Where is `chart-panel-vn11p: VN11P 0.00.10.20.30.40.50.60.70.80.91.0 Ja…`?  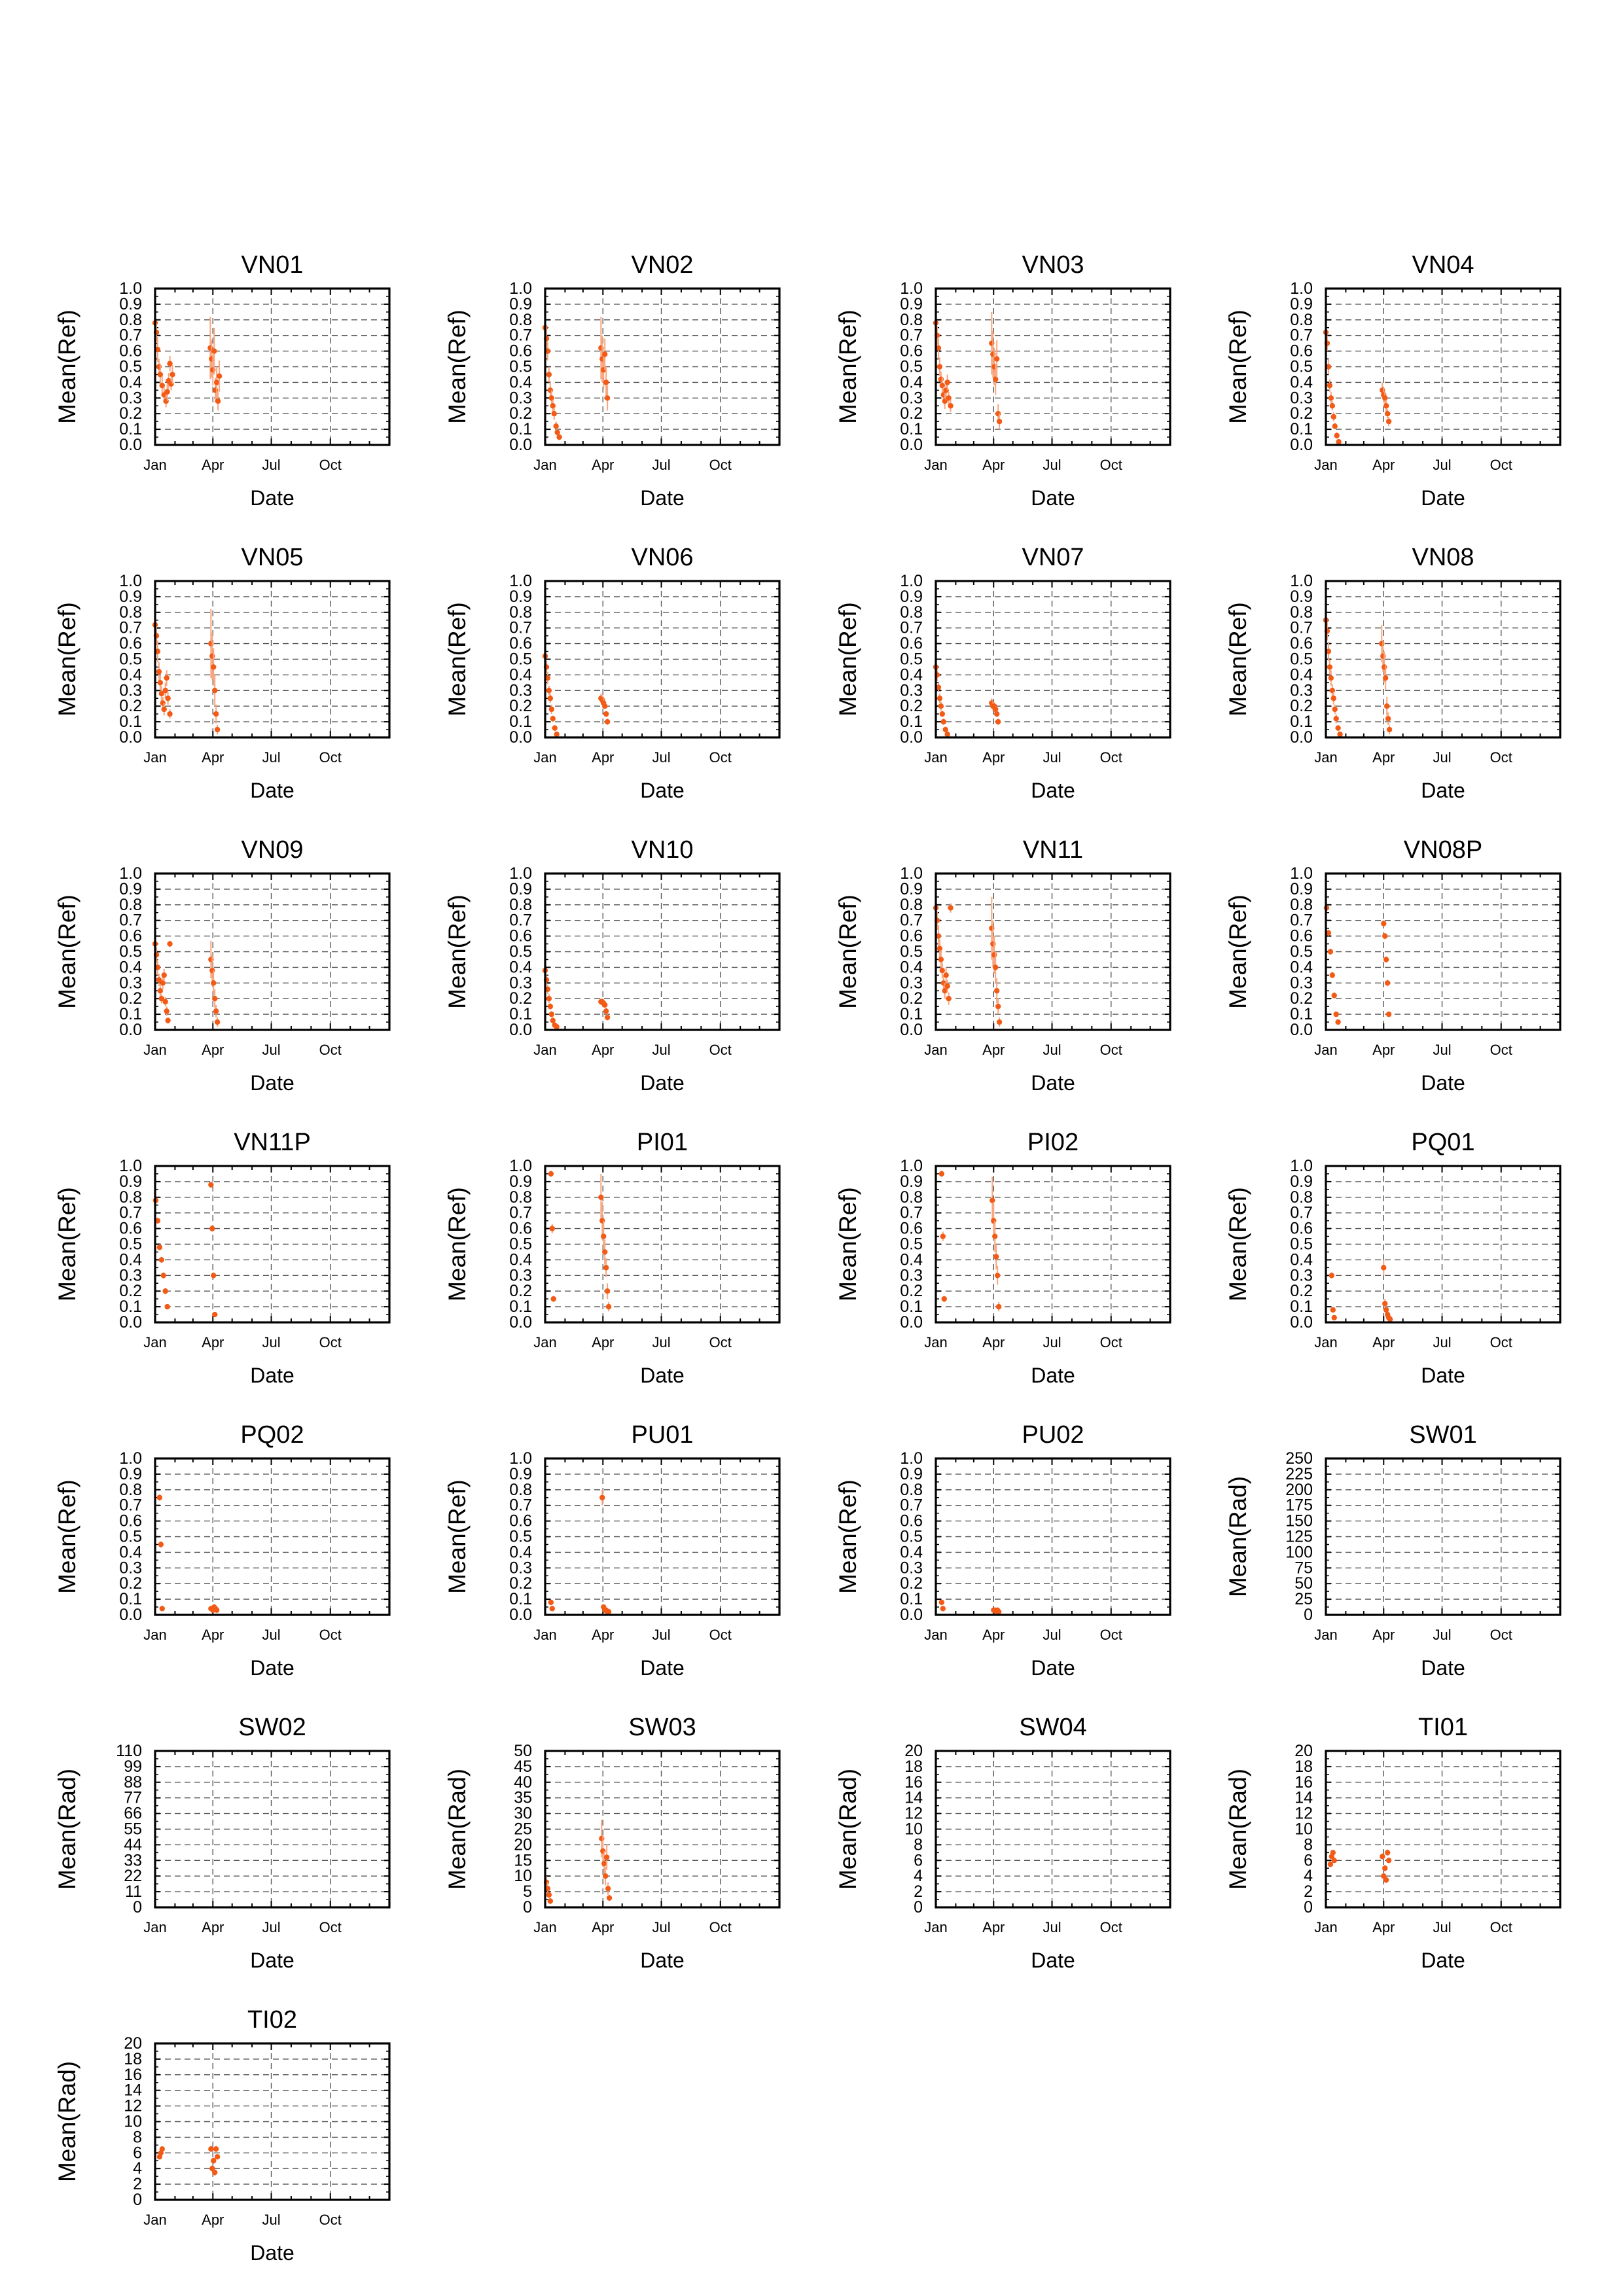
chart-panel-vn11p: VN11P 0.00.10.20.30.40.50.60.70.80.91.0 Ja… is located at coordinates (222, 1258).